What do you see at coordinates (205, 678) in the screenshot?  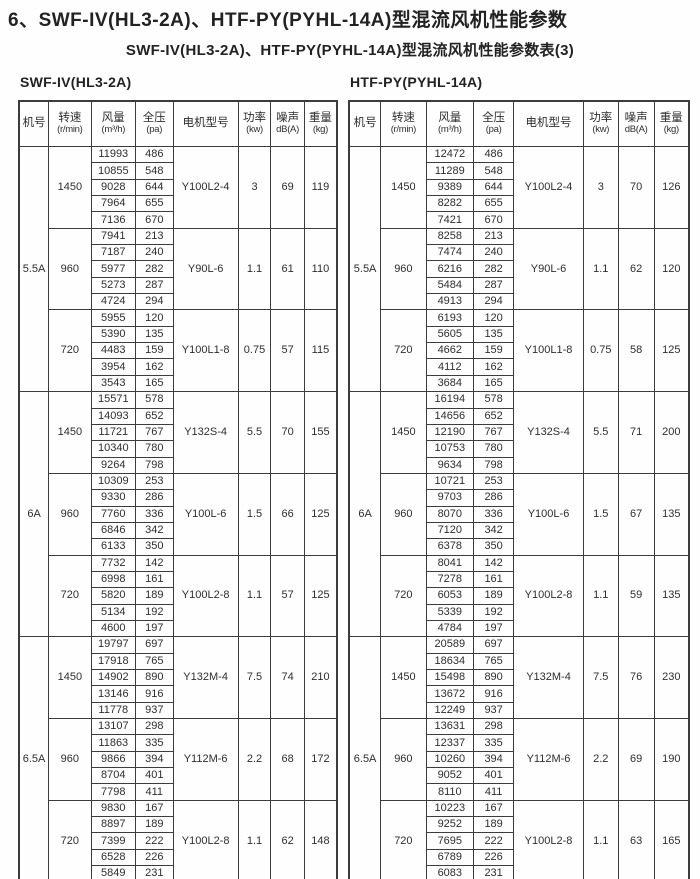 I see `motor-model-cell: Y132M-4` at bounding box center [205, 678].